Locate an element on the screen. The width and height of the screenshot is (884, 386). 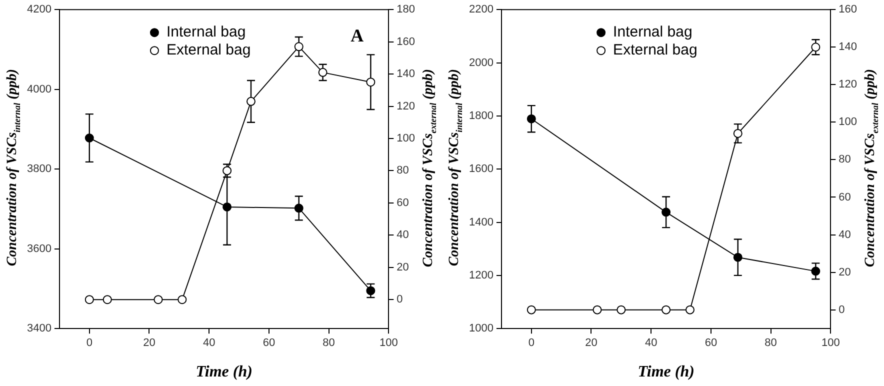
y-tick-label: 1600 is located at coordinates (481, 169).